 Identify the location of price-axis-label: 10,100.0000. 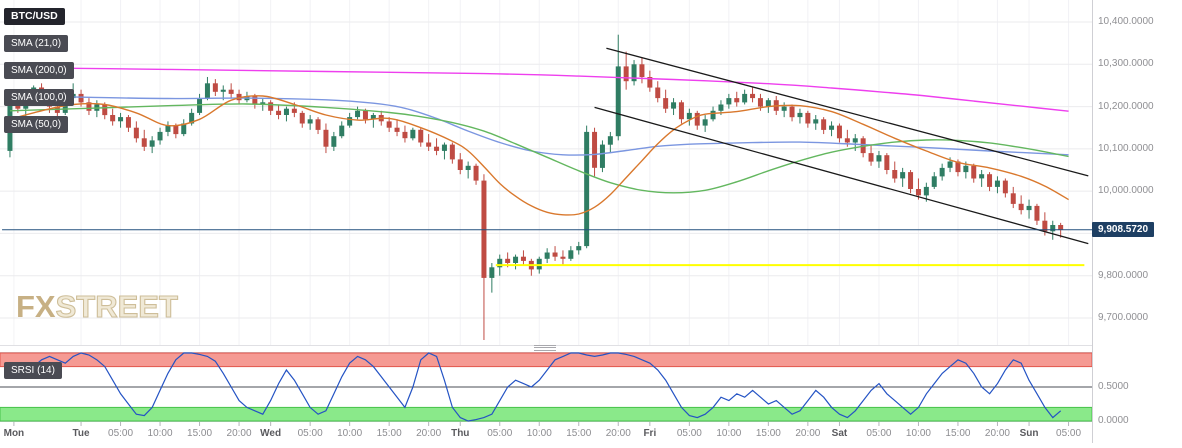
(1126, 148).